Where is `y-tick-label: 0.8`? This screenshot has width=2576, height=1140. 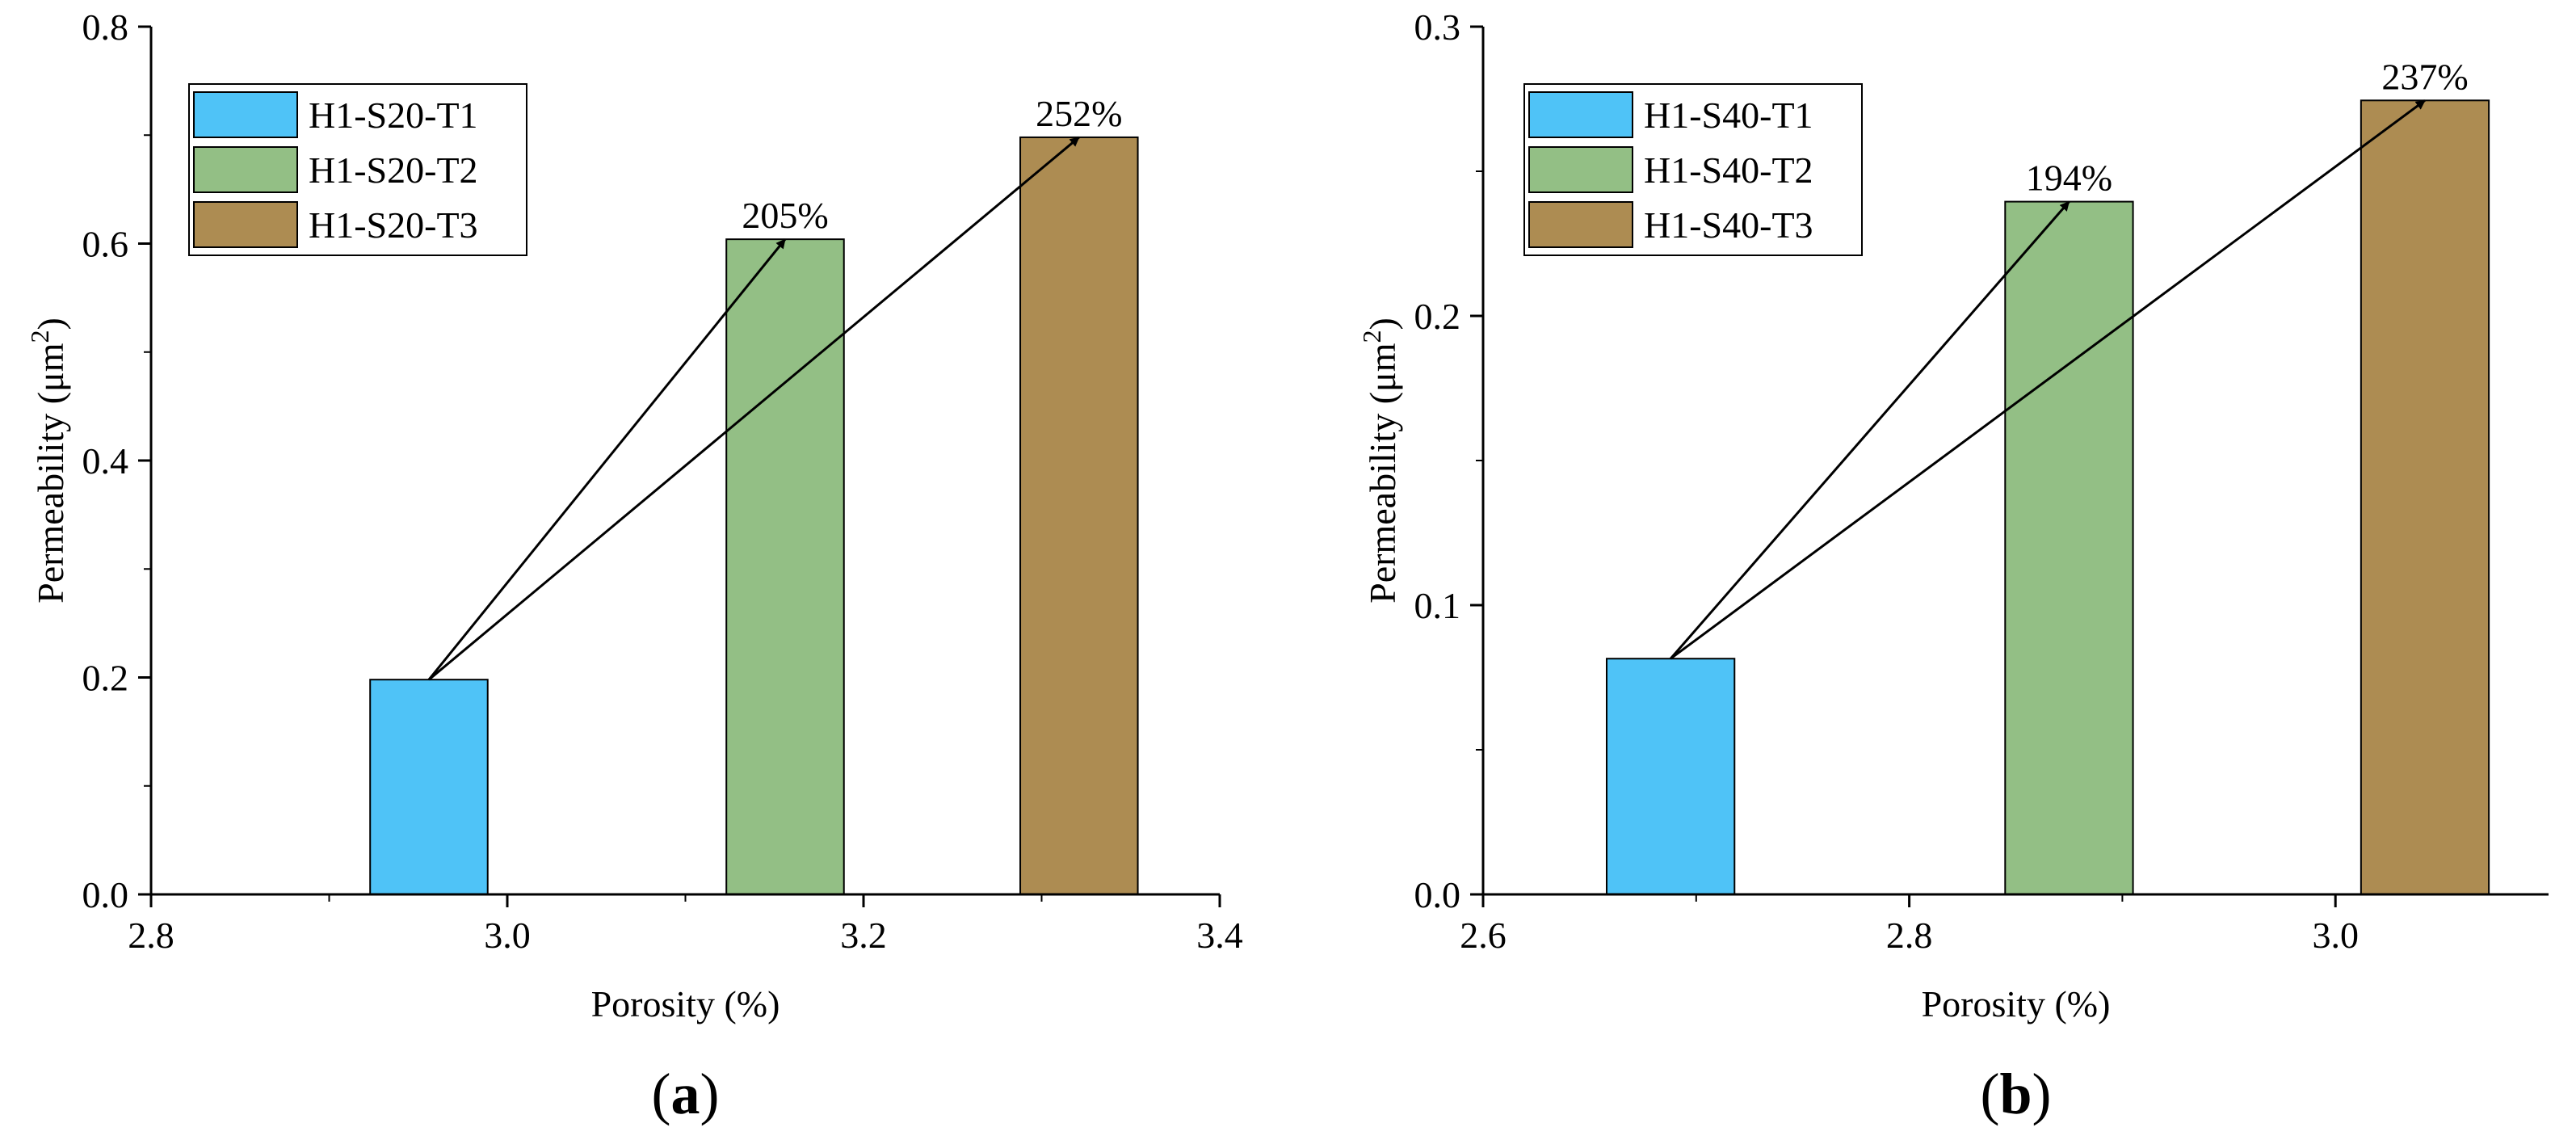
y-tick-label: 0.8 is located at coordinates (105, 27).